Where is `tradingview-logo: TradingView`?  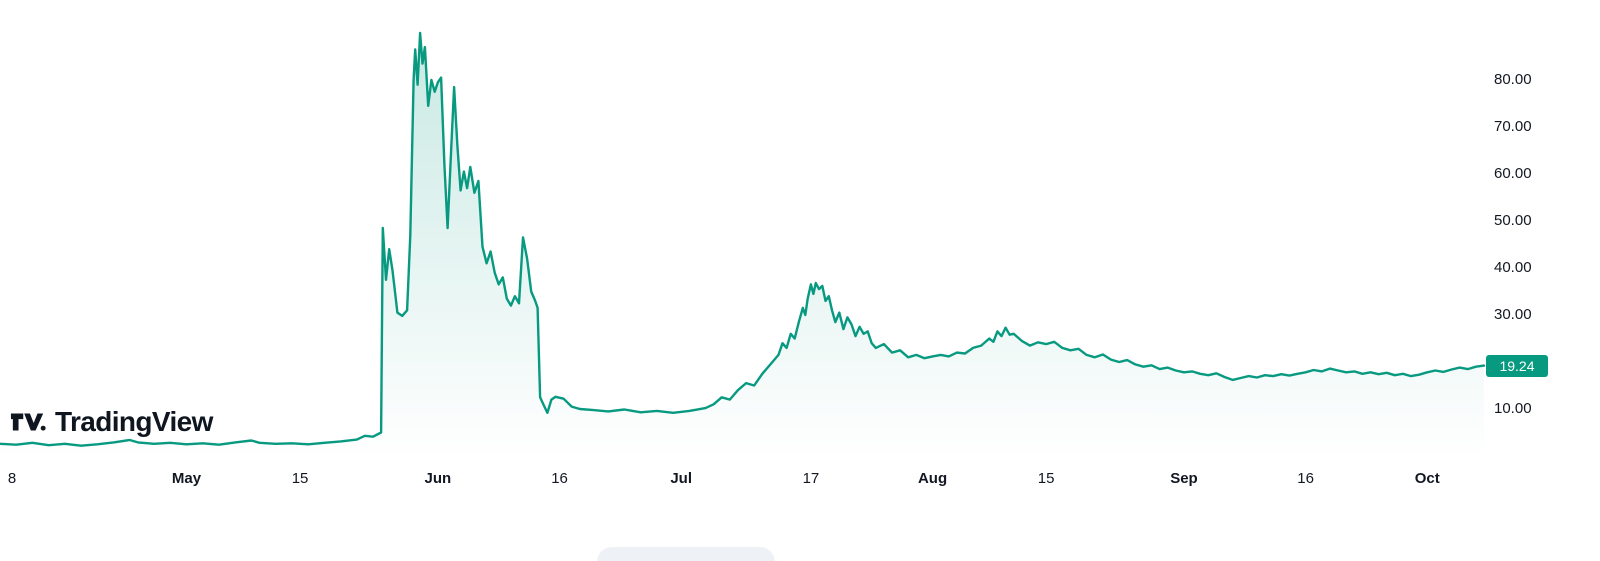 tradingview-logo: TradingView is located at coordinates (111, 422).